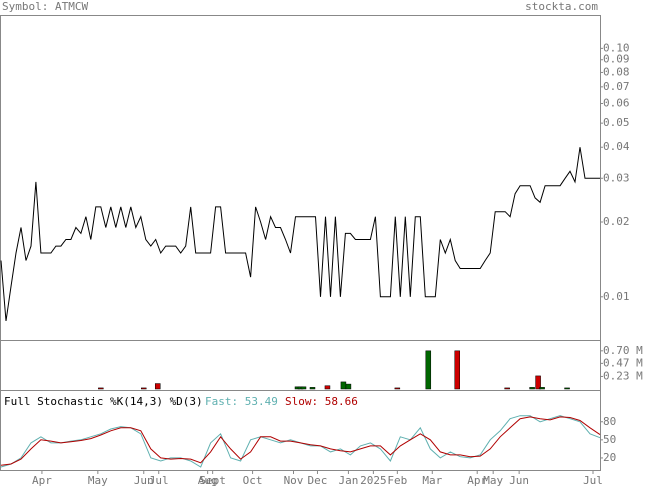 This screenshot has height=486, width=655. I want to click on x-tick-label: Aug, so click(208, 480).